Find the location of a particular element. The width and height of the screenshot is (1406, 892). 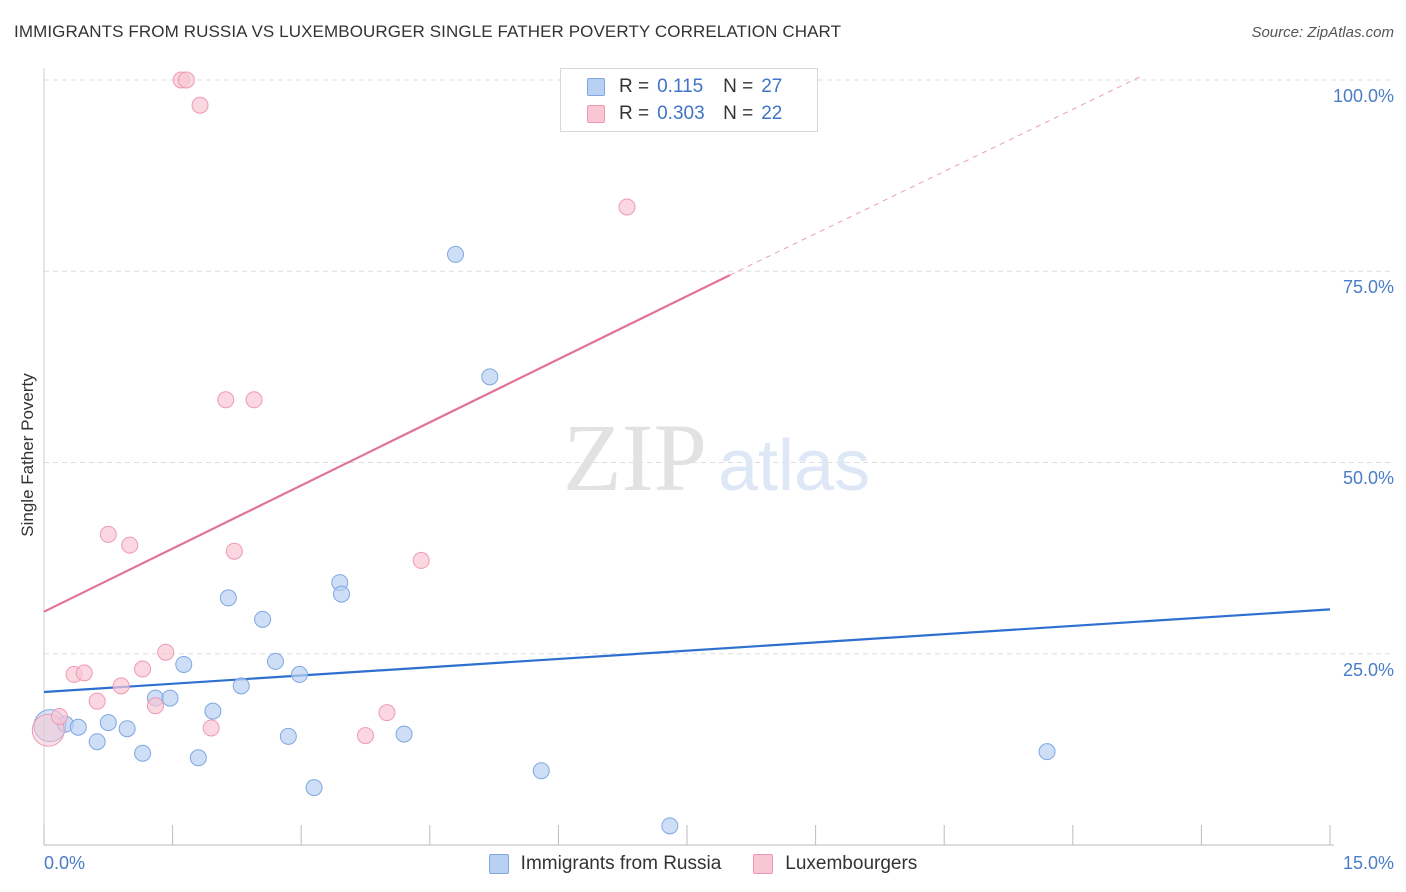

watermark-atlas: atlas is located at coordinates (794, 466).